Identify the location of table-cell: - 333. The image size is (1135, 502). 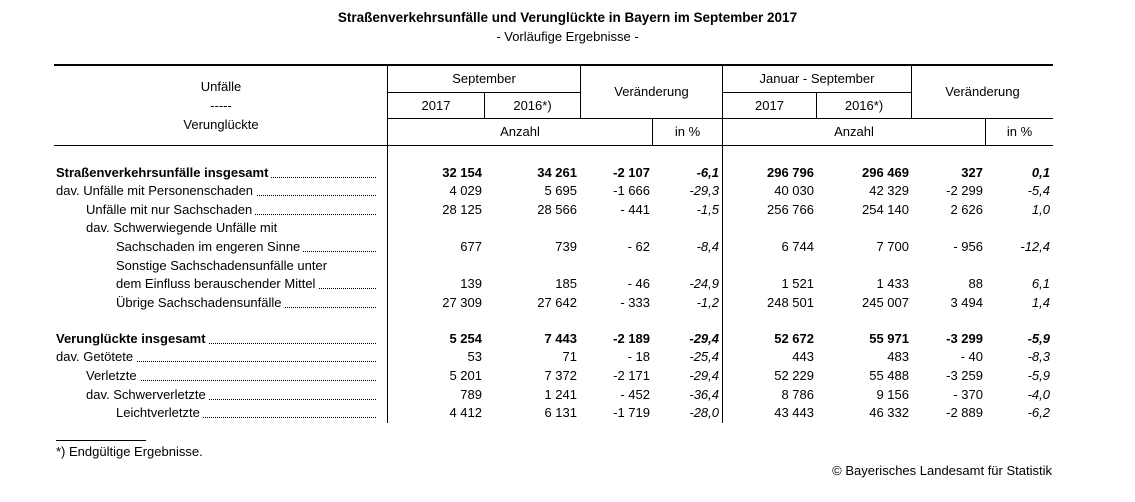
(635, 302).